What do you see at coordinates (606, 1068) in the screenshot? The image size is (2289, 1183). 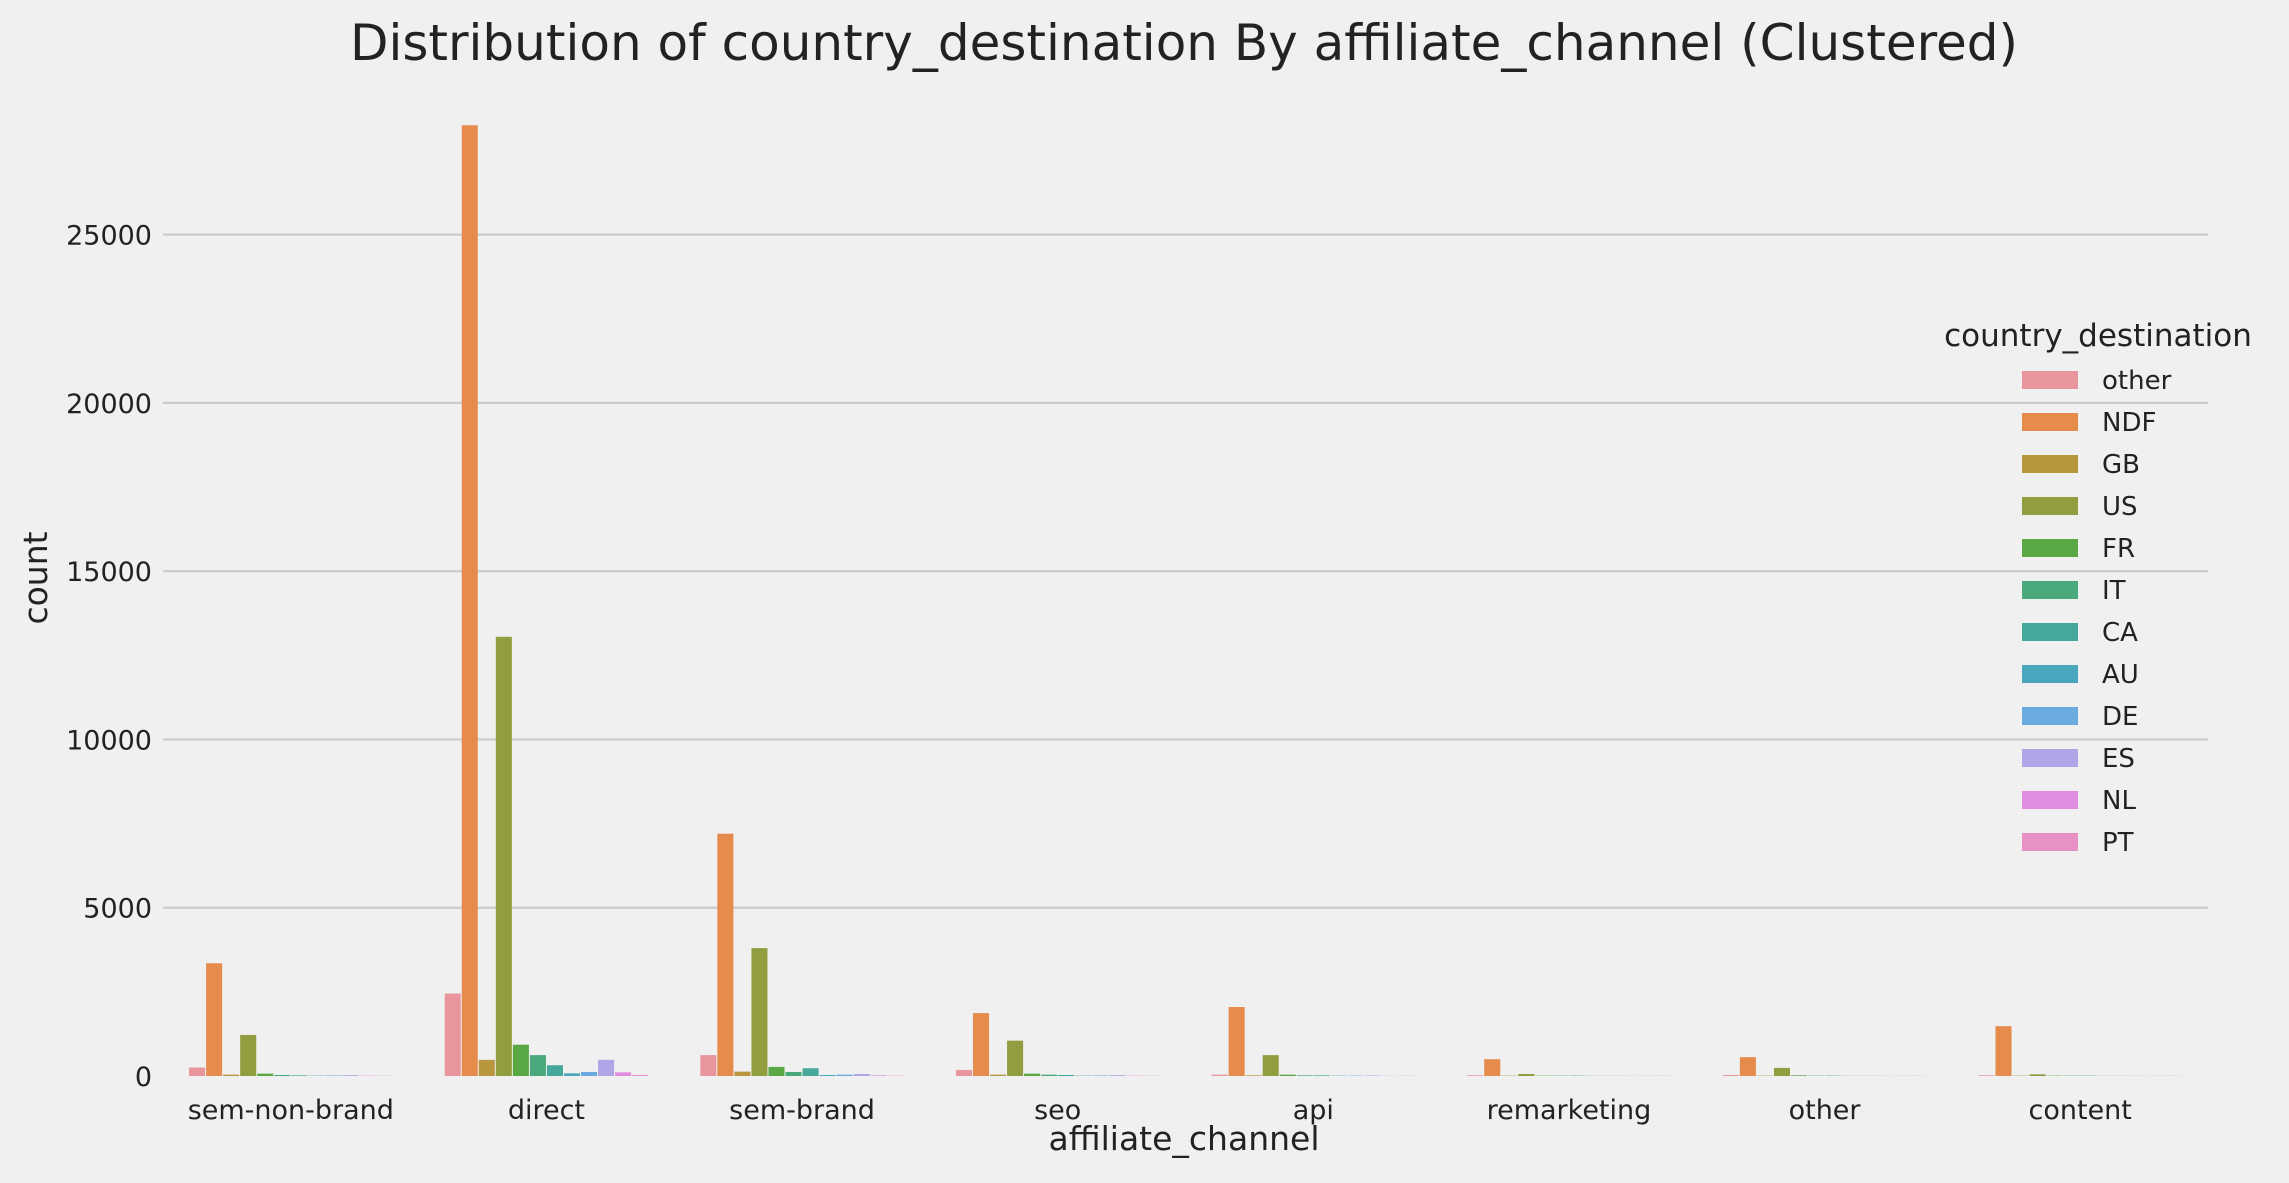 I see `bar-ES-direct` at bounding box center [606, 1068].